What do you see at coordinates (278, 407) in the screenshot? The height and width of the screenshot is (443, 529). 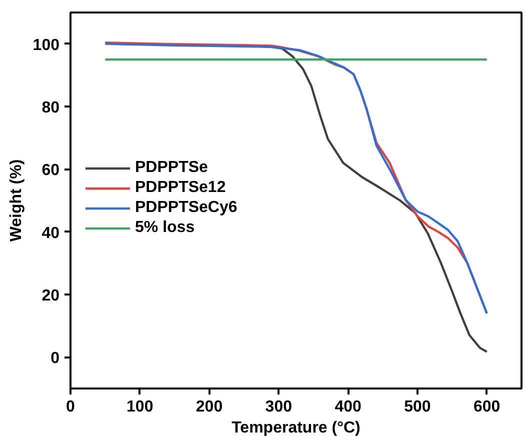 I see `x-tick-label: 300` at bounding box center [278, 407].